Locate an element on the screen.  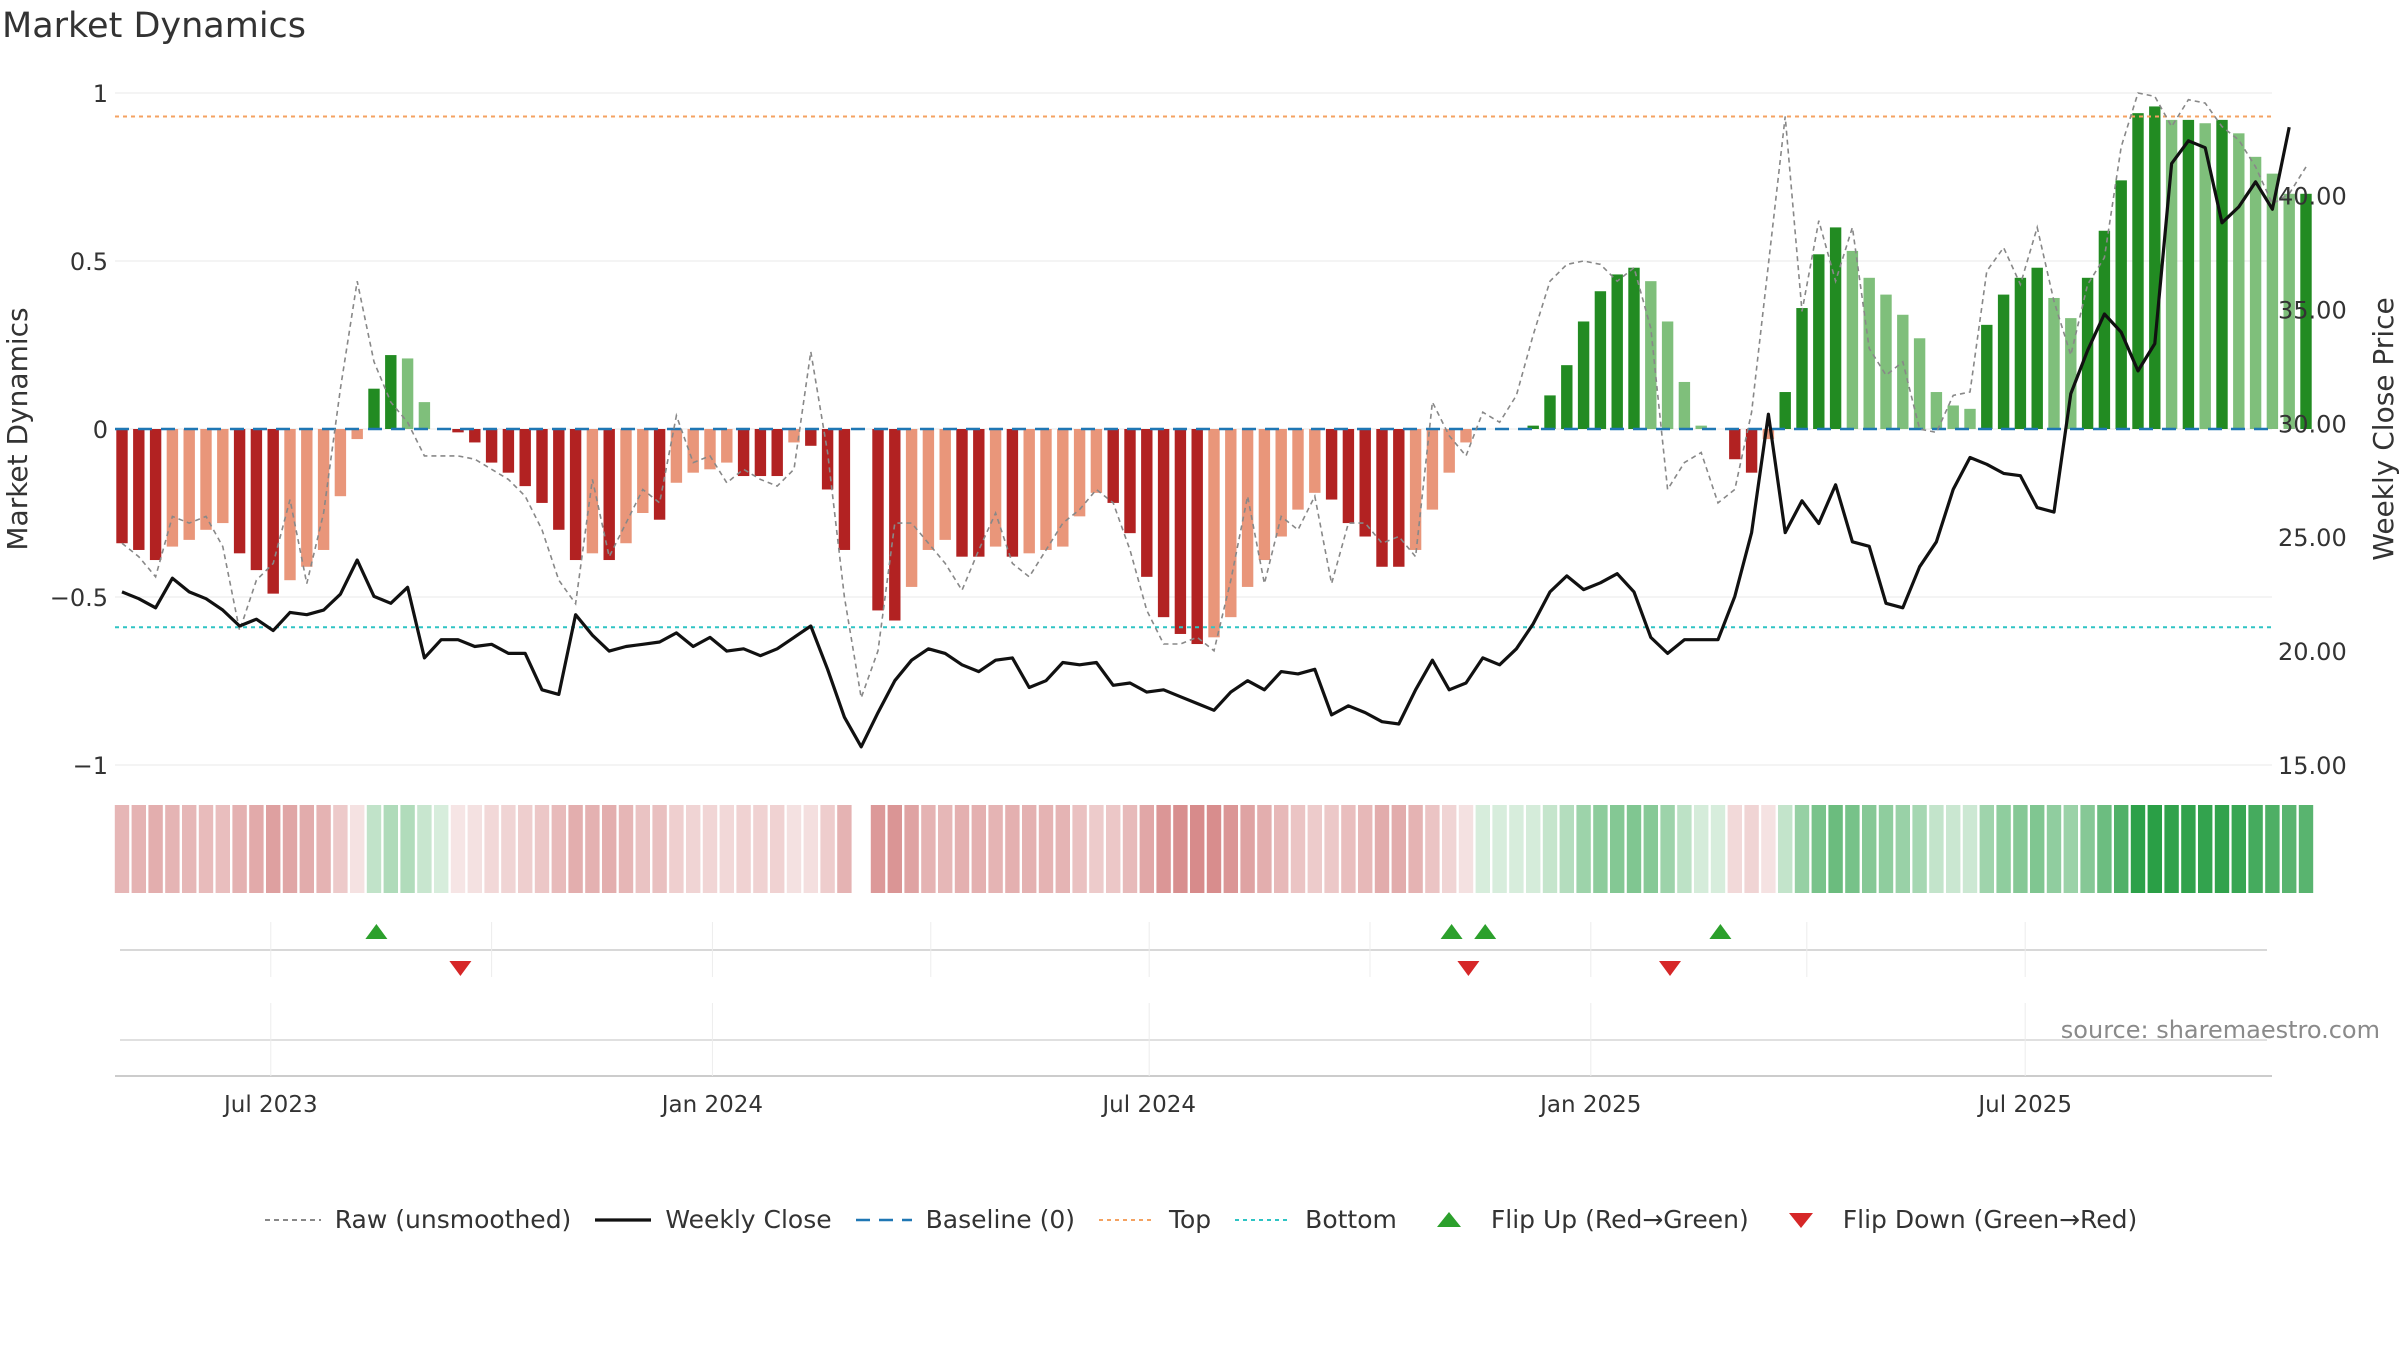
flip-up-marker is located at coordinates (376, 931).